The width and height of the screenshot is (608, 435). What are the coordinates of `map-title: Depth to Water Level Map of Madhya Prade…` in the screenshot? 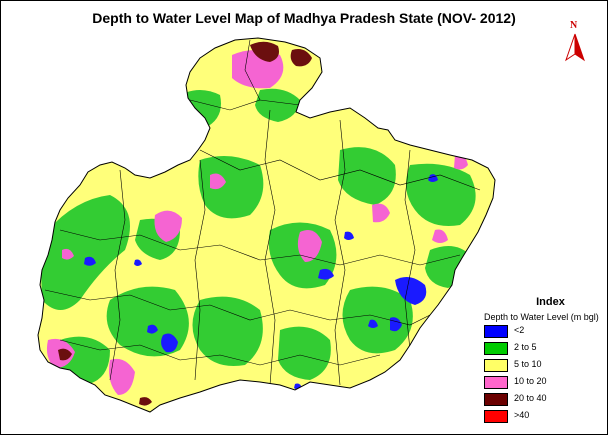 It's located at (304, 18).